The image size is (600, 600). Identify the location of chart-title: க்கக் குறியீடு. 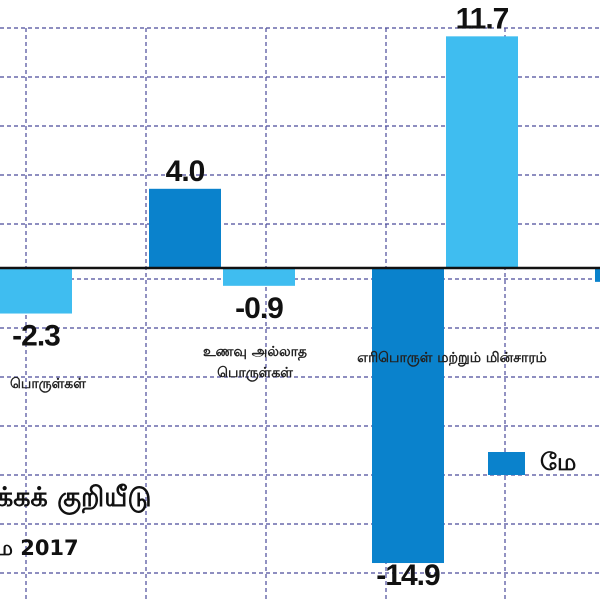
(76, 497).